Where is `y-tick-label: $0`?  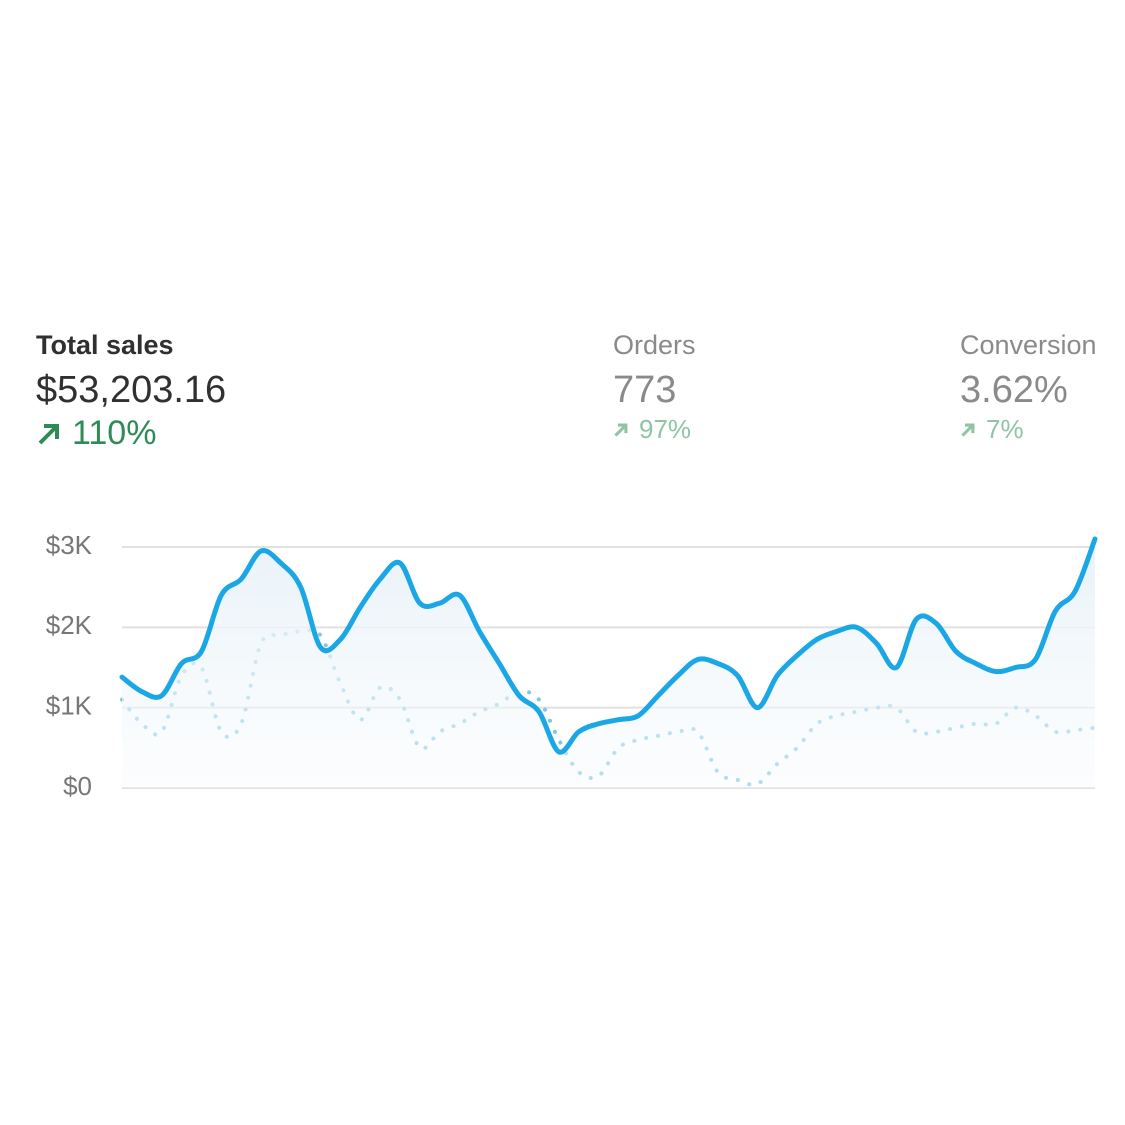
y-tick-label: $0 is located at coordinates (77, 786).